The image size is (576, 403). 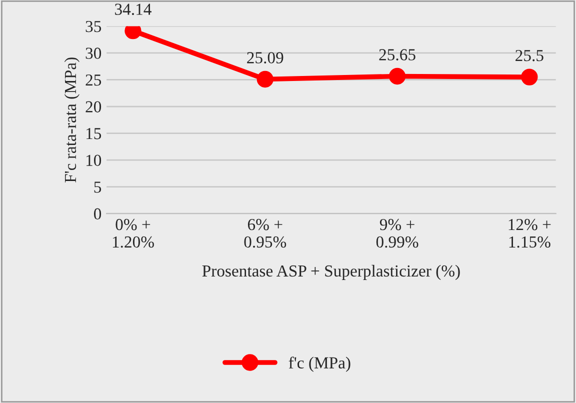 What do you see at coordinates (94, 134) in the screenshot?
I see `y-tick-label: 15` at bounding box center [94, 134].